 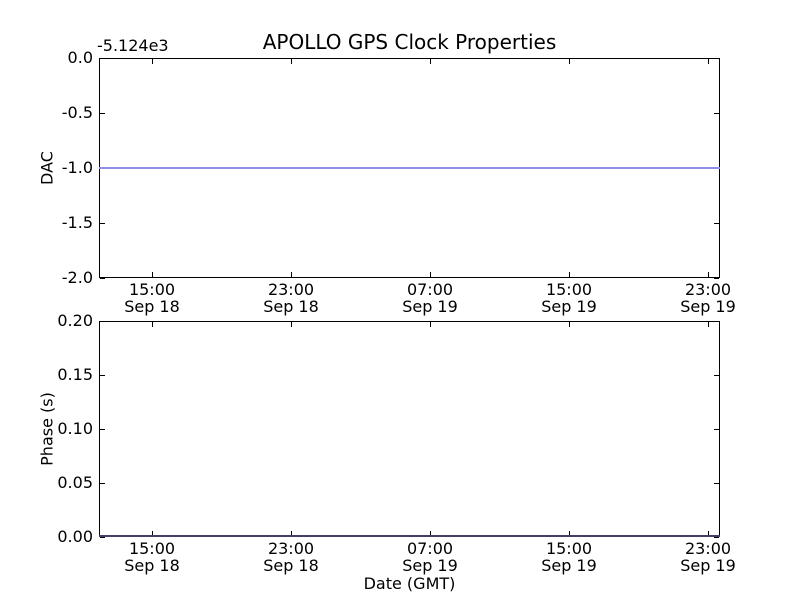 What do you see at coordinates (77, 112) in the screenshot?
I see `y-tick-label: -0.5` at bounding box center [77, 112].